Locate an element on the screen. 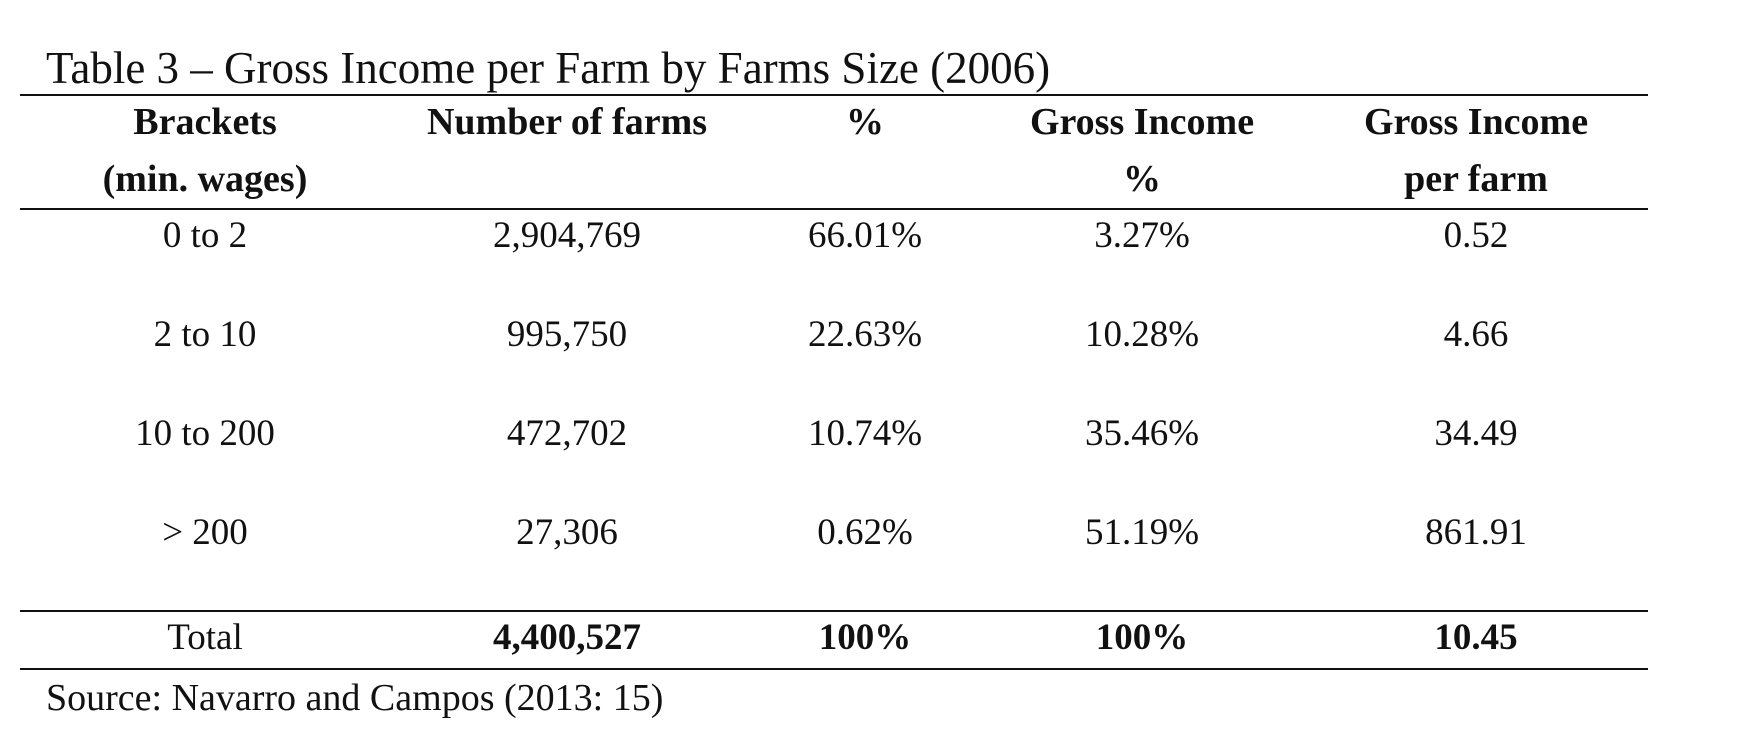  header-percent: % is located at coordinates (865, 122).